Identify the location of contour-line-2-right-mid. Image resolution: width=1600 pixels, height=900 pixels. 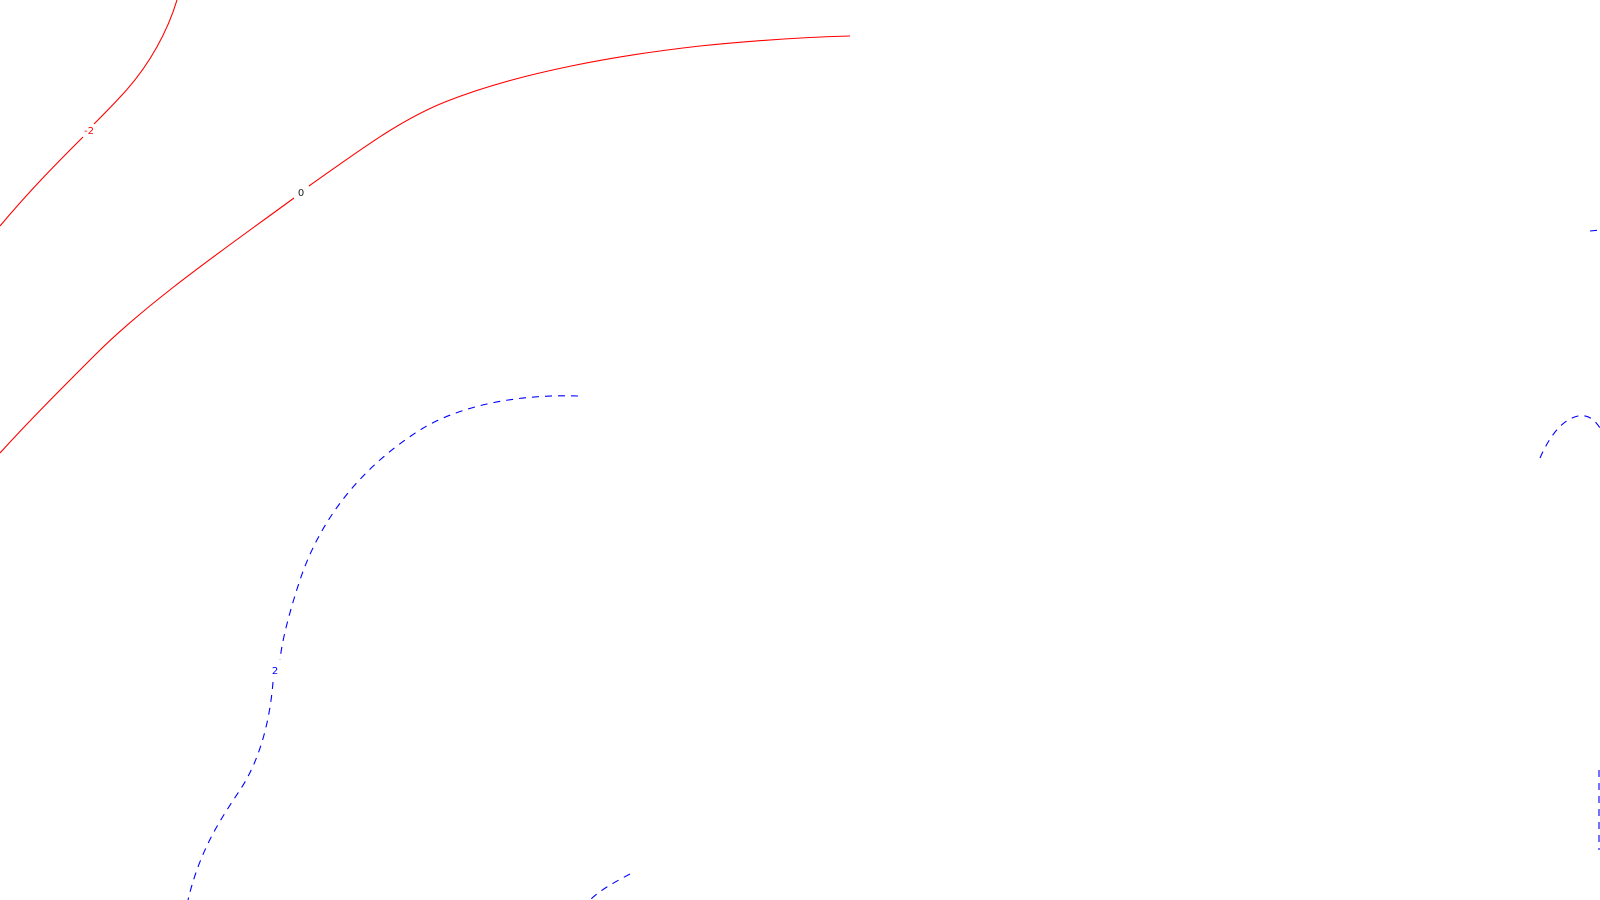
(1569, 437).